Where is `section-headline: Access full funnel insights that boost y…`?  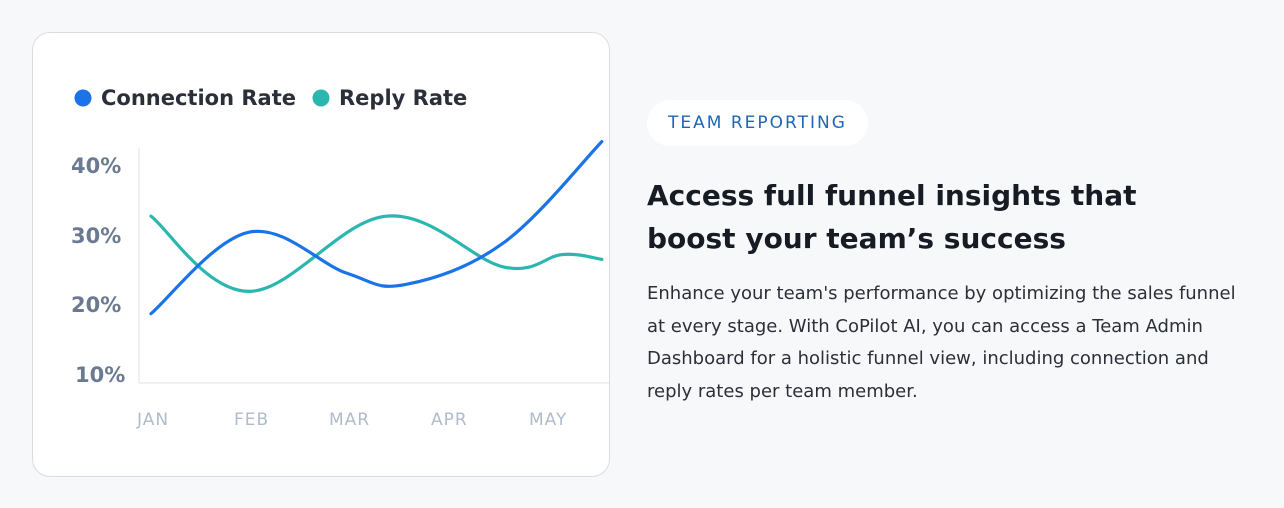
section-headline: Access full funnel insights that boost y… is located at coordinates (892, 217).